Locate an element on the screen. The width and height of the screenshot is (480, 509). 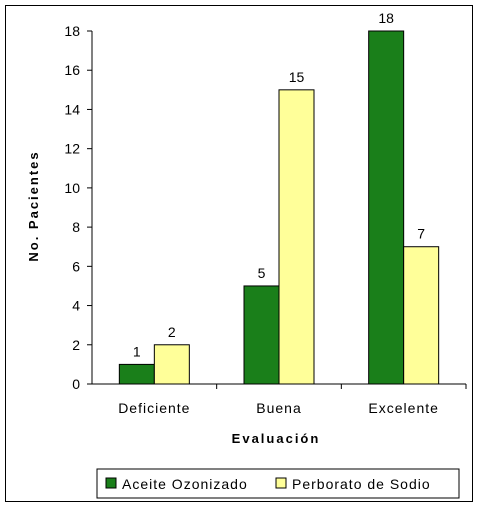
y-tick-label: 2 is located at coordinates (76, 345).